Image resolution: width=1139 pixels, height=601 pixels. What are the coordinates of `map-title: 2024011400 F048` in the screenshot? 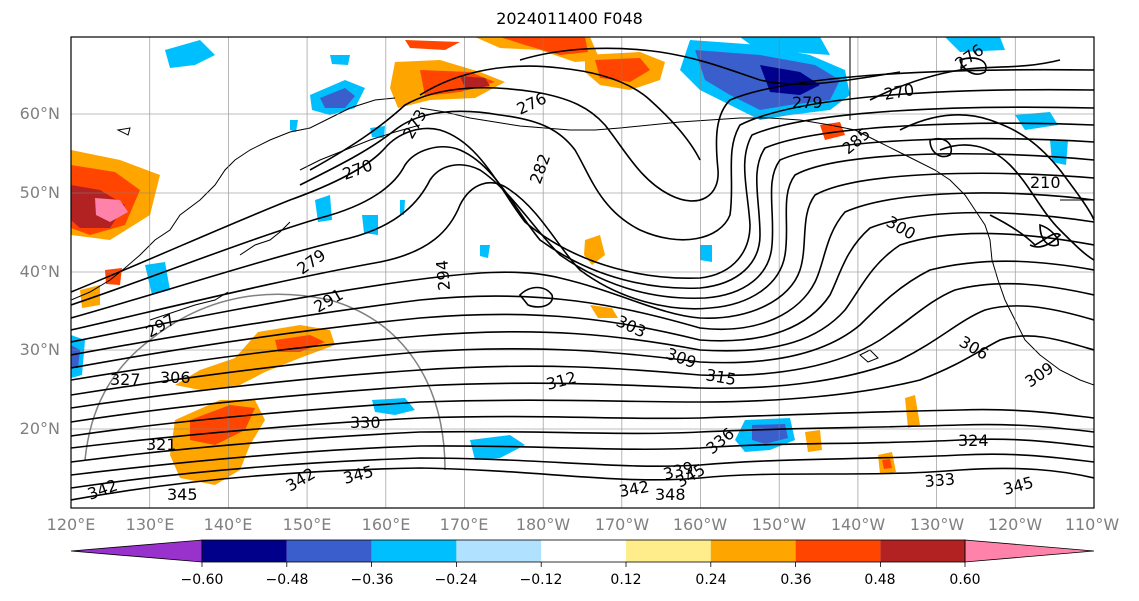 It's located at (569, 18).